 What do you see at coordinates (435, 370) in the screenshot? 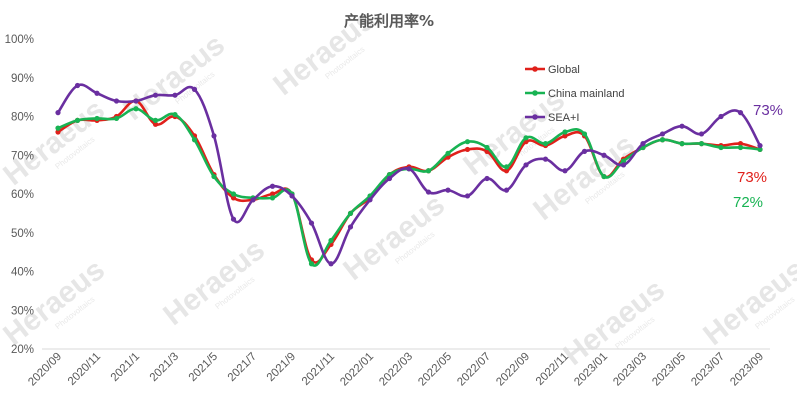
I see `x-tick-label: 2022/05` at bounding box center [435, 370].